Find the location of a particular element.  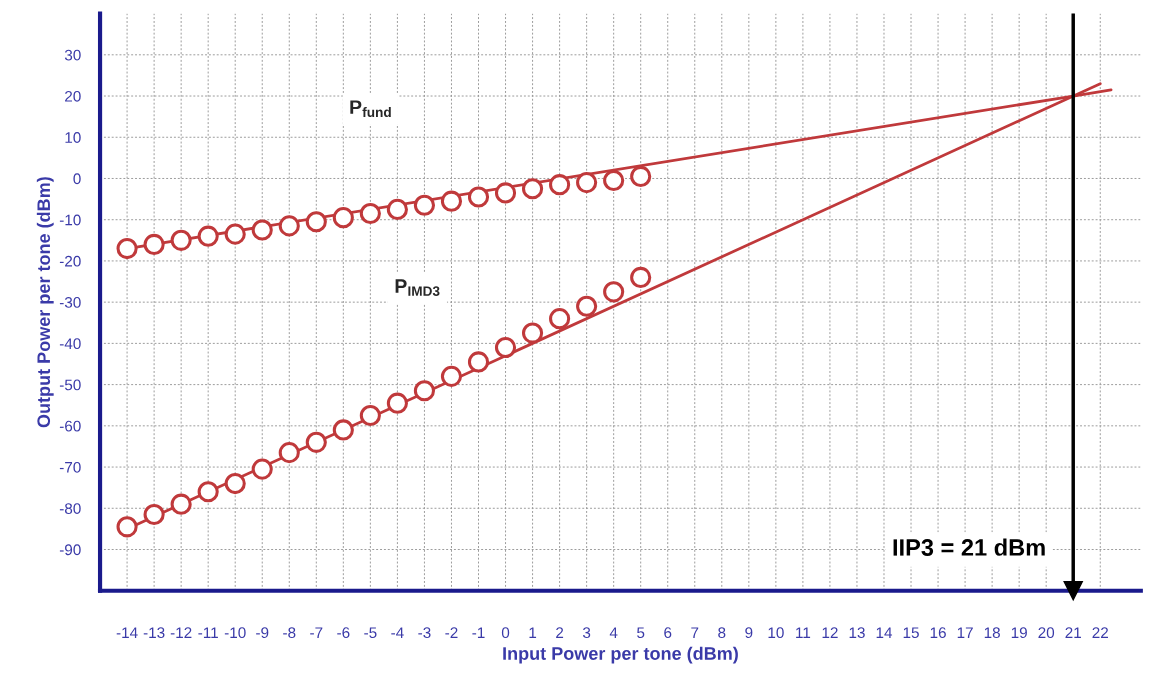

y-tick-label: -20 is located at coordinates (70, 261).